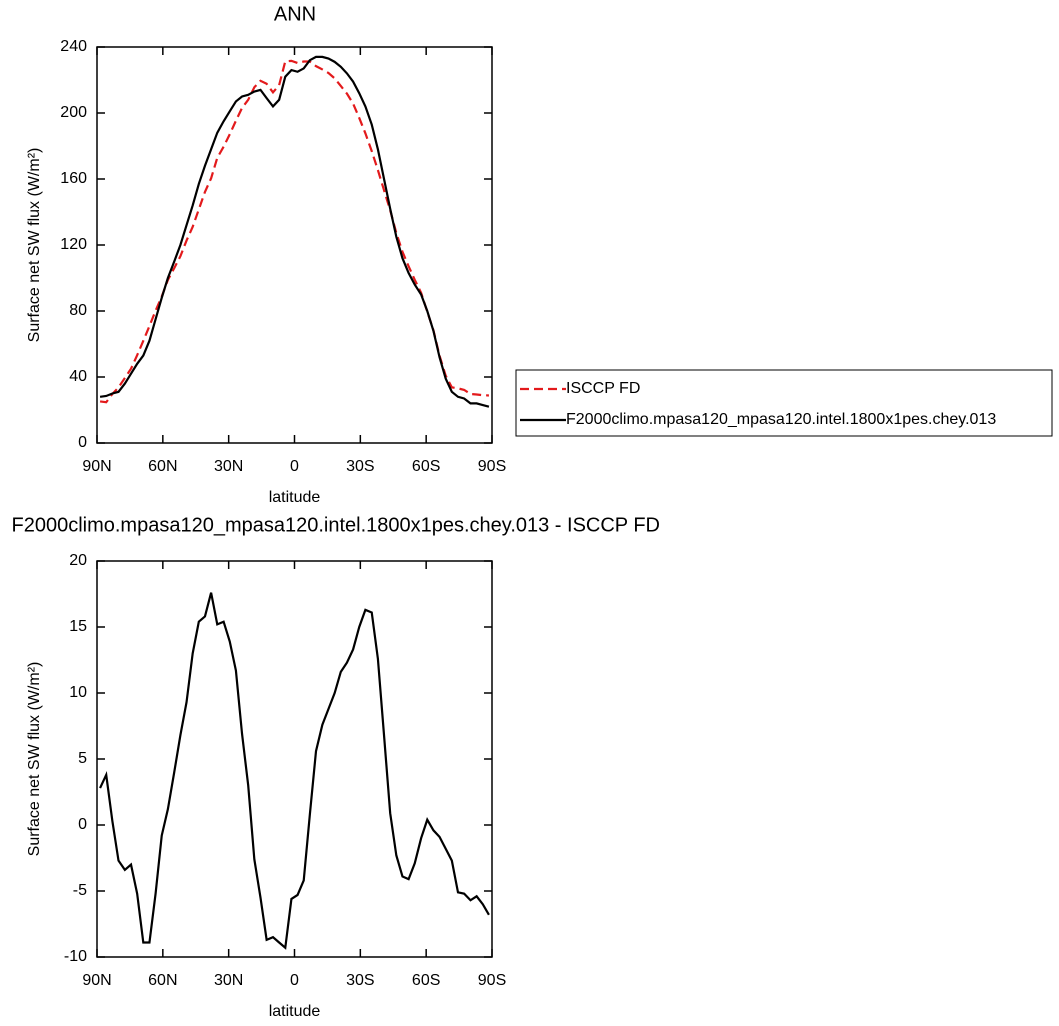 This screenshot has width=1059, height=1026. I want to click on y-tick-label: 120, so click(73, 244).